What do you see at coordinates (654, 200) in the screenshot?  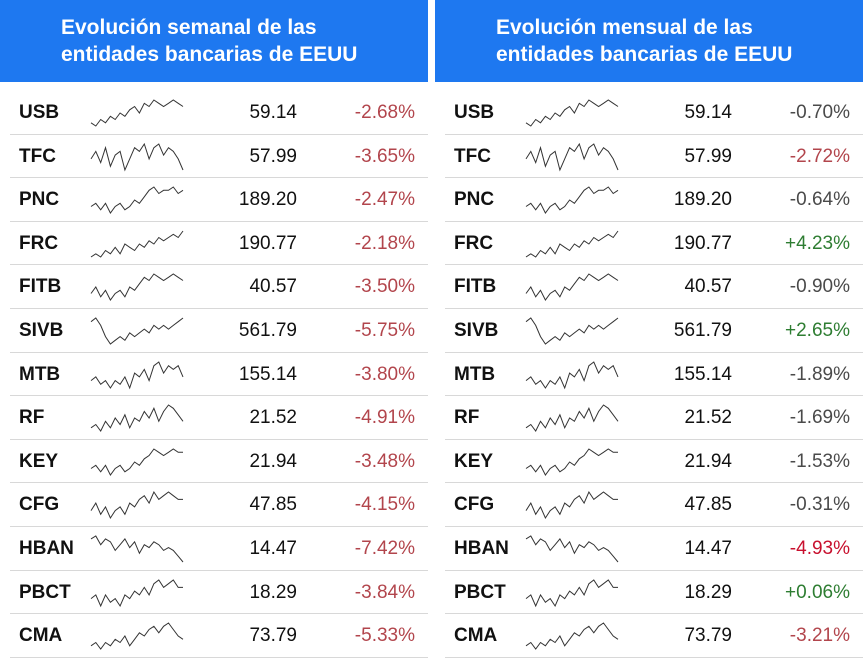 I see `table-row: PNC 189.20 -0.64%` at bounding box center [654, 200].